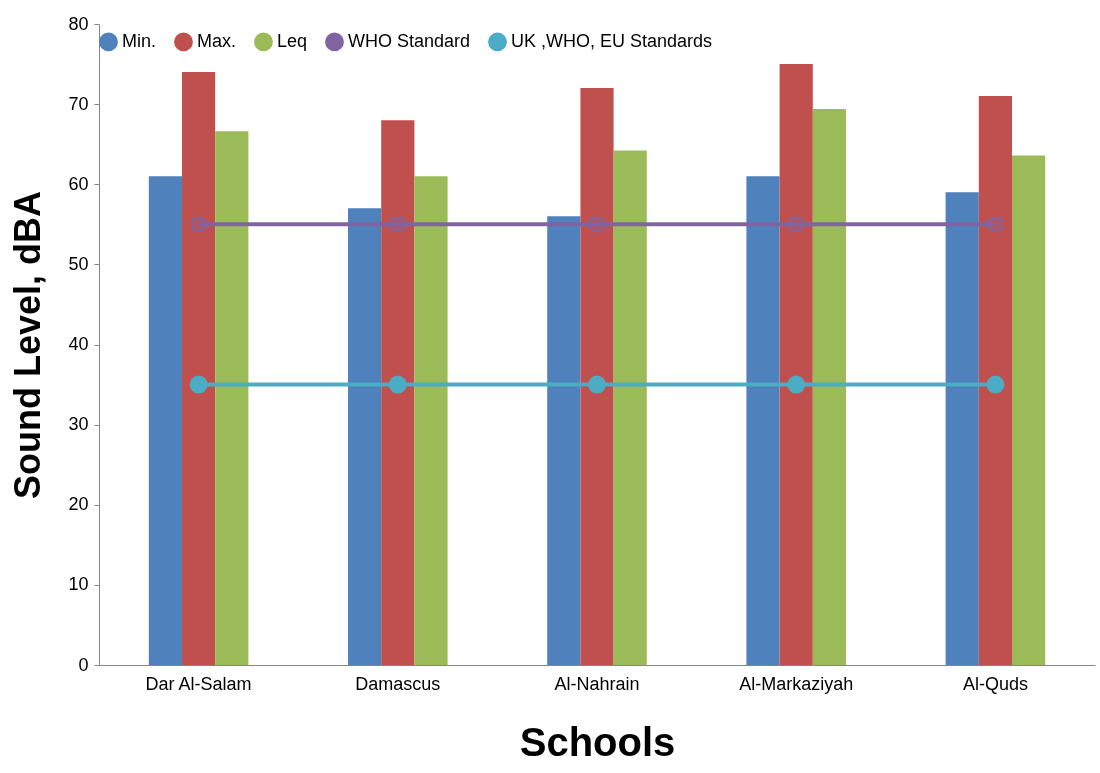  Describe the element at coordinates (995, 683) in the screenshot. I see `x-tick-label: Al-Quds` at that location.